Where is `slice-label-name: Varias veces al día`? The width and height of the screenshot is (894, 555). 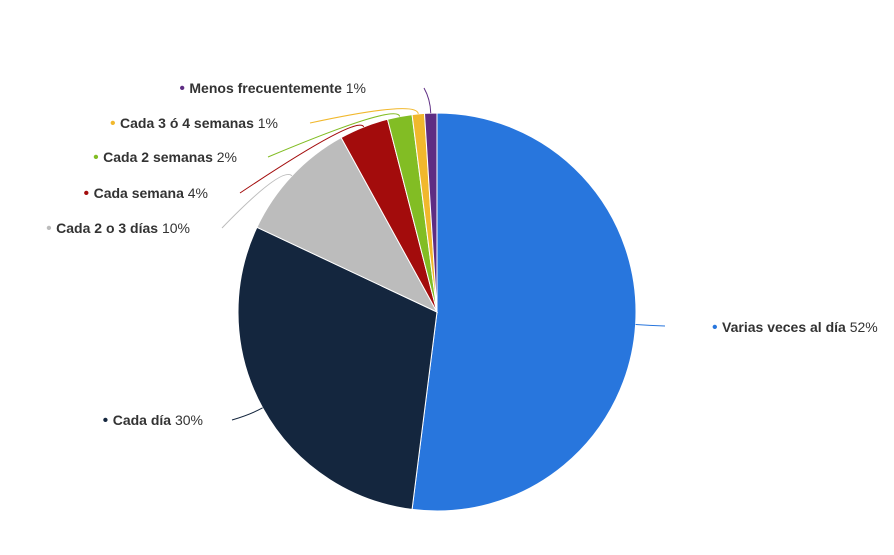 slice-label-name: Varias veces al día is located at coordinates (786, 327).